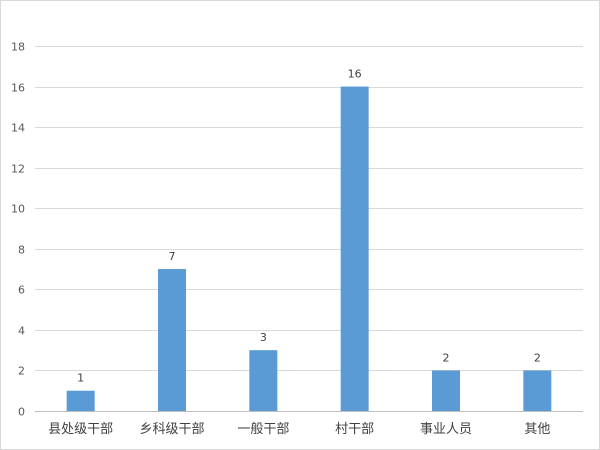 Image resolution: width=600 pixels, height=450 pixels. Describe the element at coordinates (21, 250) in the screenshot. I see `y-tick-label: 8` at that location.